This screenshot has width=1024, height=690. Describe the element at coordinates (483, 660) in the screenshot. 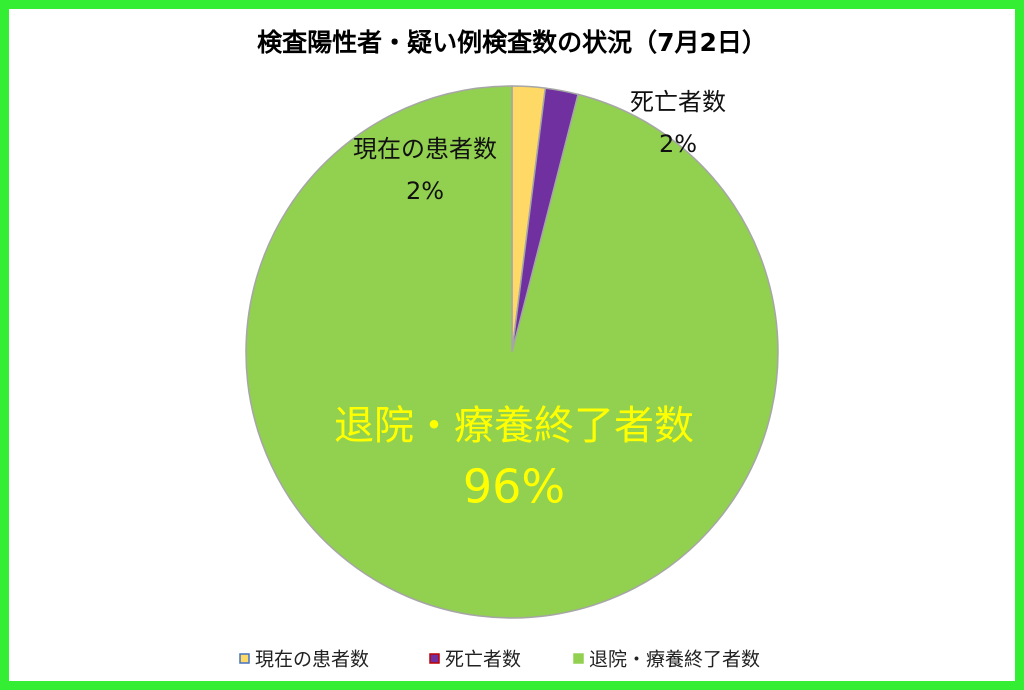

I see `legend-label: 死亡者数` at that location.